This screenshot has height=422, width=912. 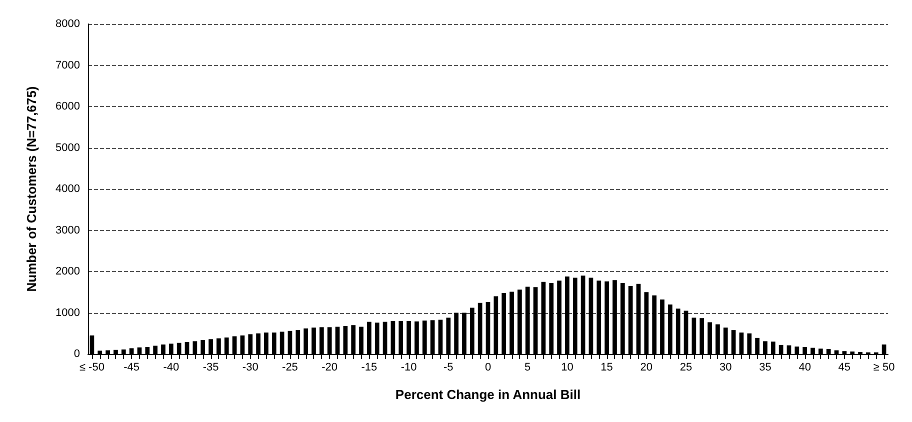 What do you see at coordinates (132, 368) in the screenshot?
I see `x-tick-label: -45` at bounding box center [132, 368].